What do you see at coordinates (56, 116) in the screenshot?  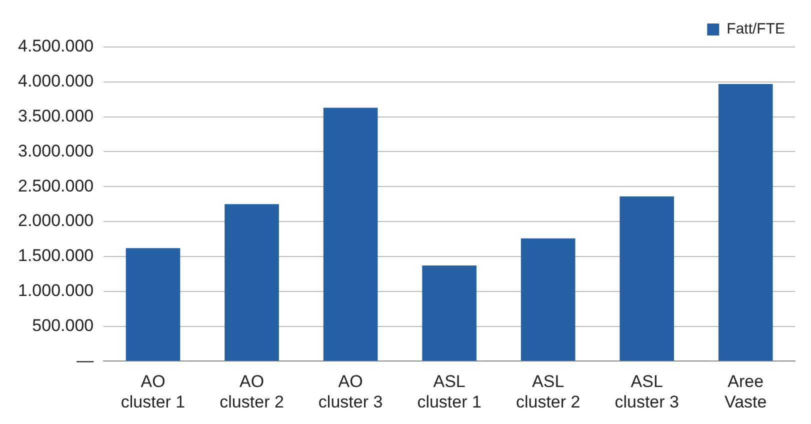 I see `y-tick-label: 3.500.000` at bounding box center [56, 116].